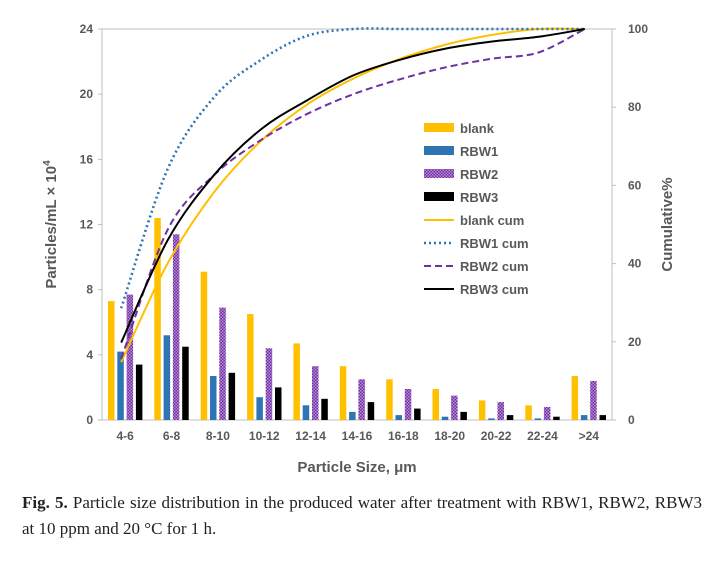  What do you see at coordinates (356, 467) in the screenshot?
I see `x-axis-title: Particle Size, μm` at bounding box center [356, 467].